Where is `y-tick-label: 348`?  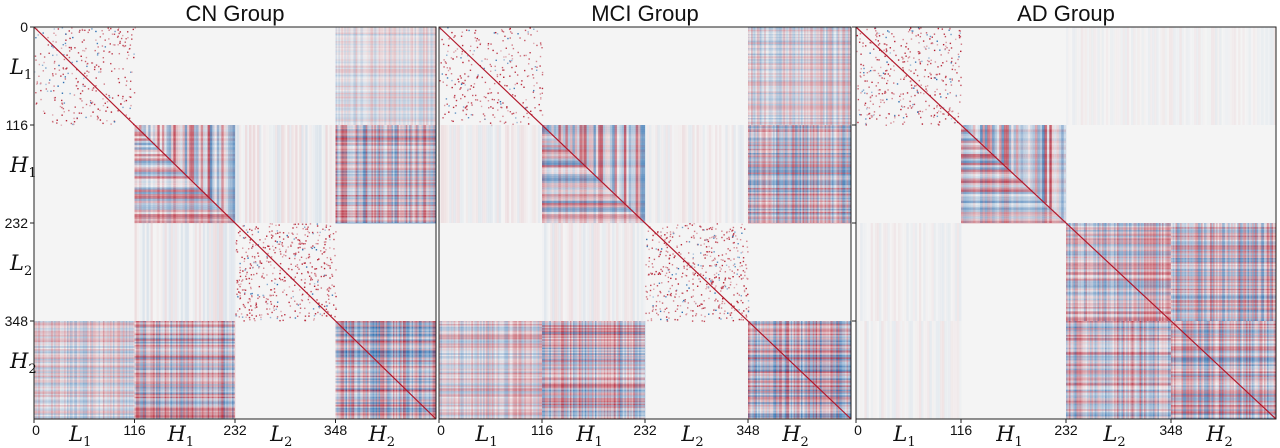 y-tick-label: 348 is located at coordinates (17, 321).